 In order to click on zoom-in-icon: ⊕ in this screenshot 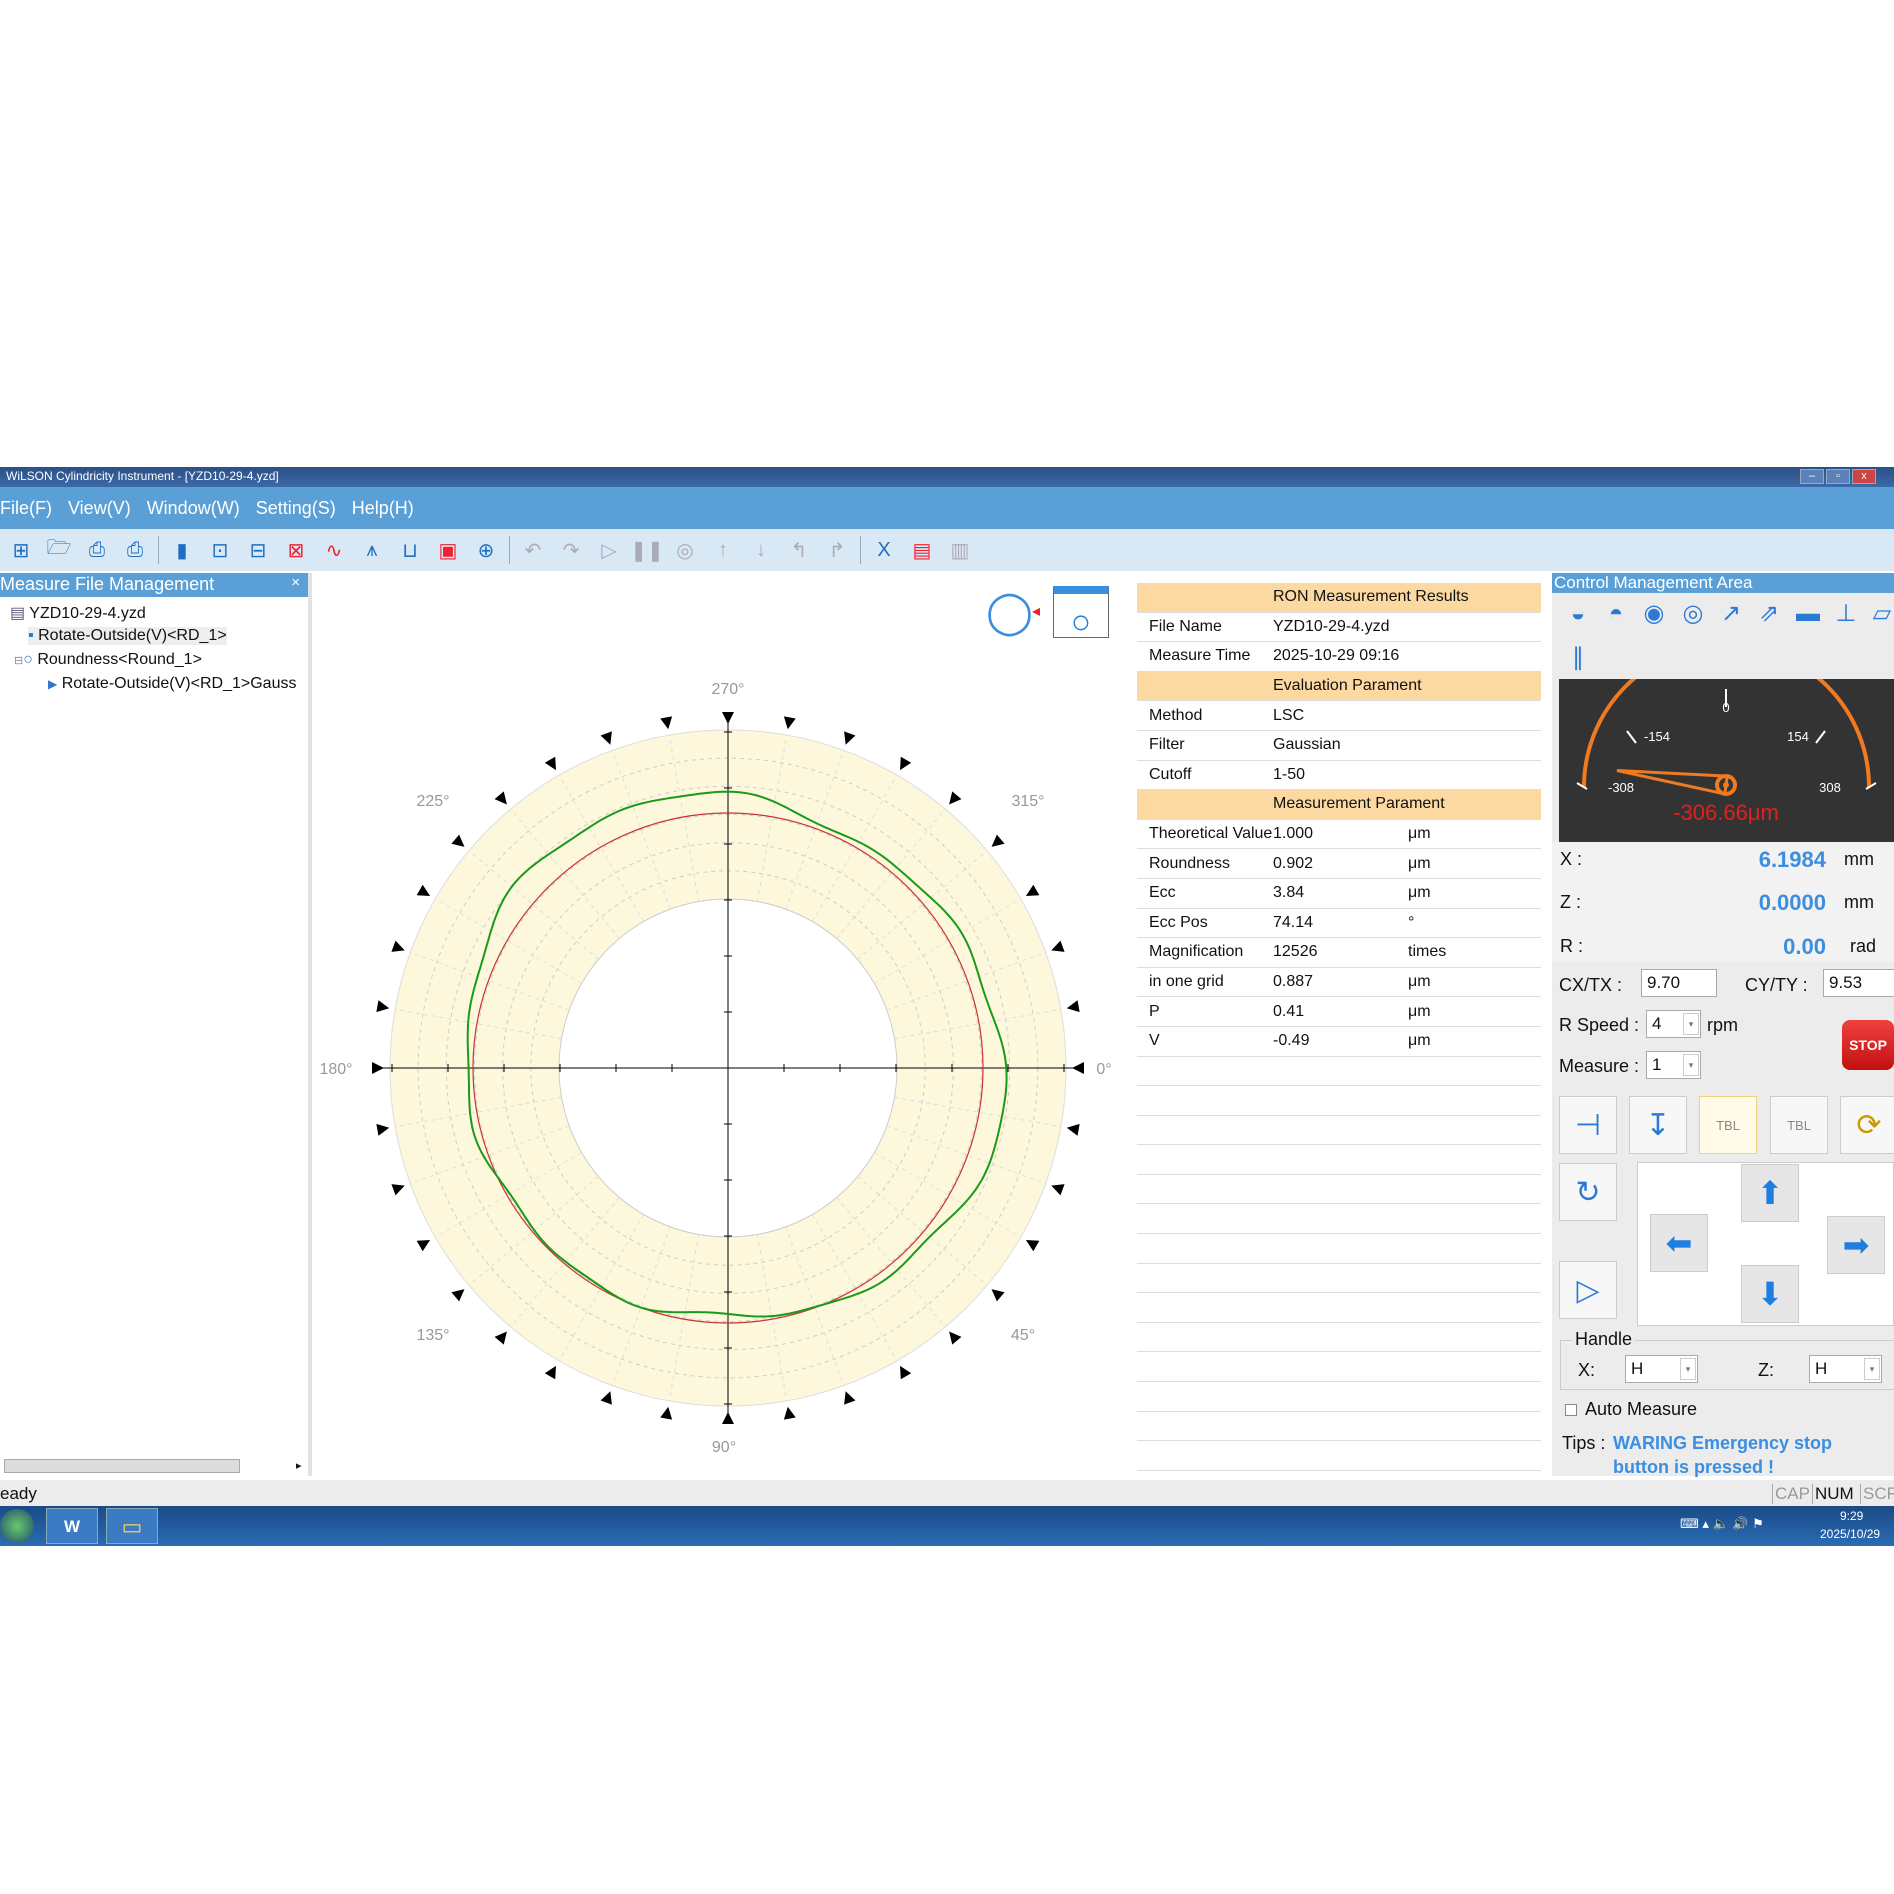, I will do `click(486, 550)`.